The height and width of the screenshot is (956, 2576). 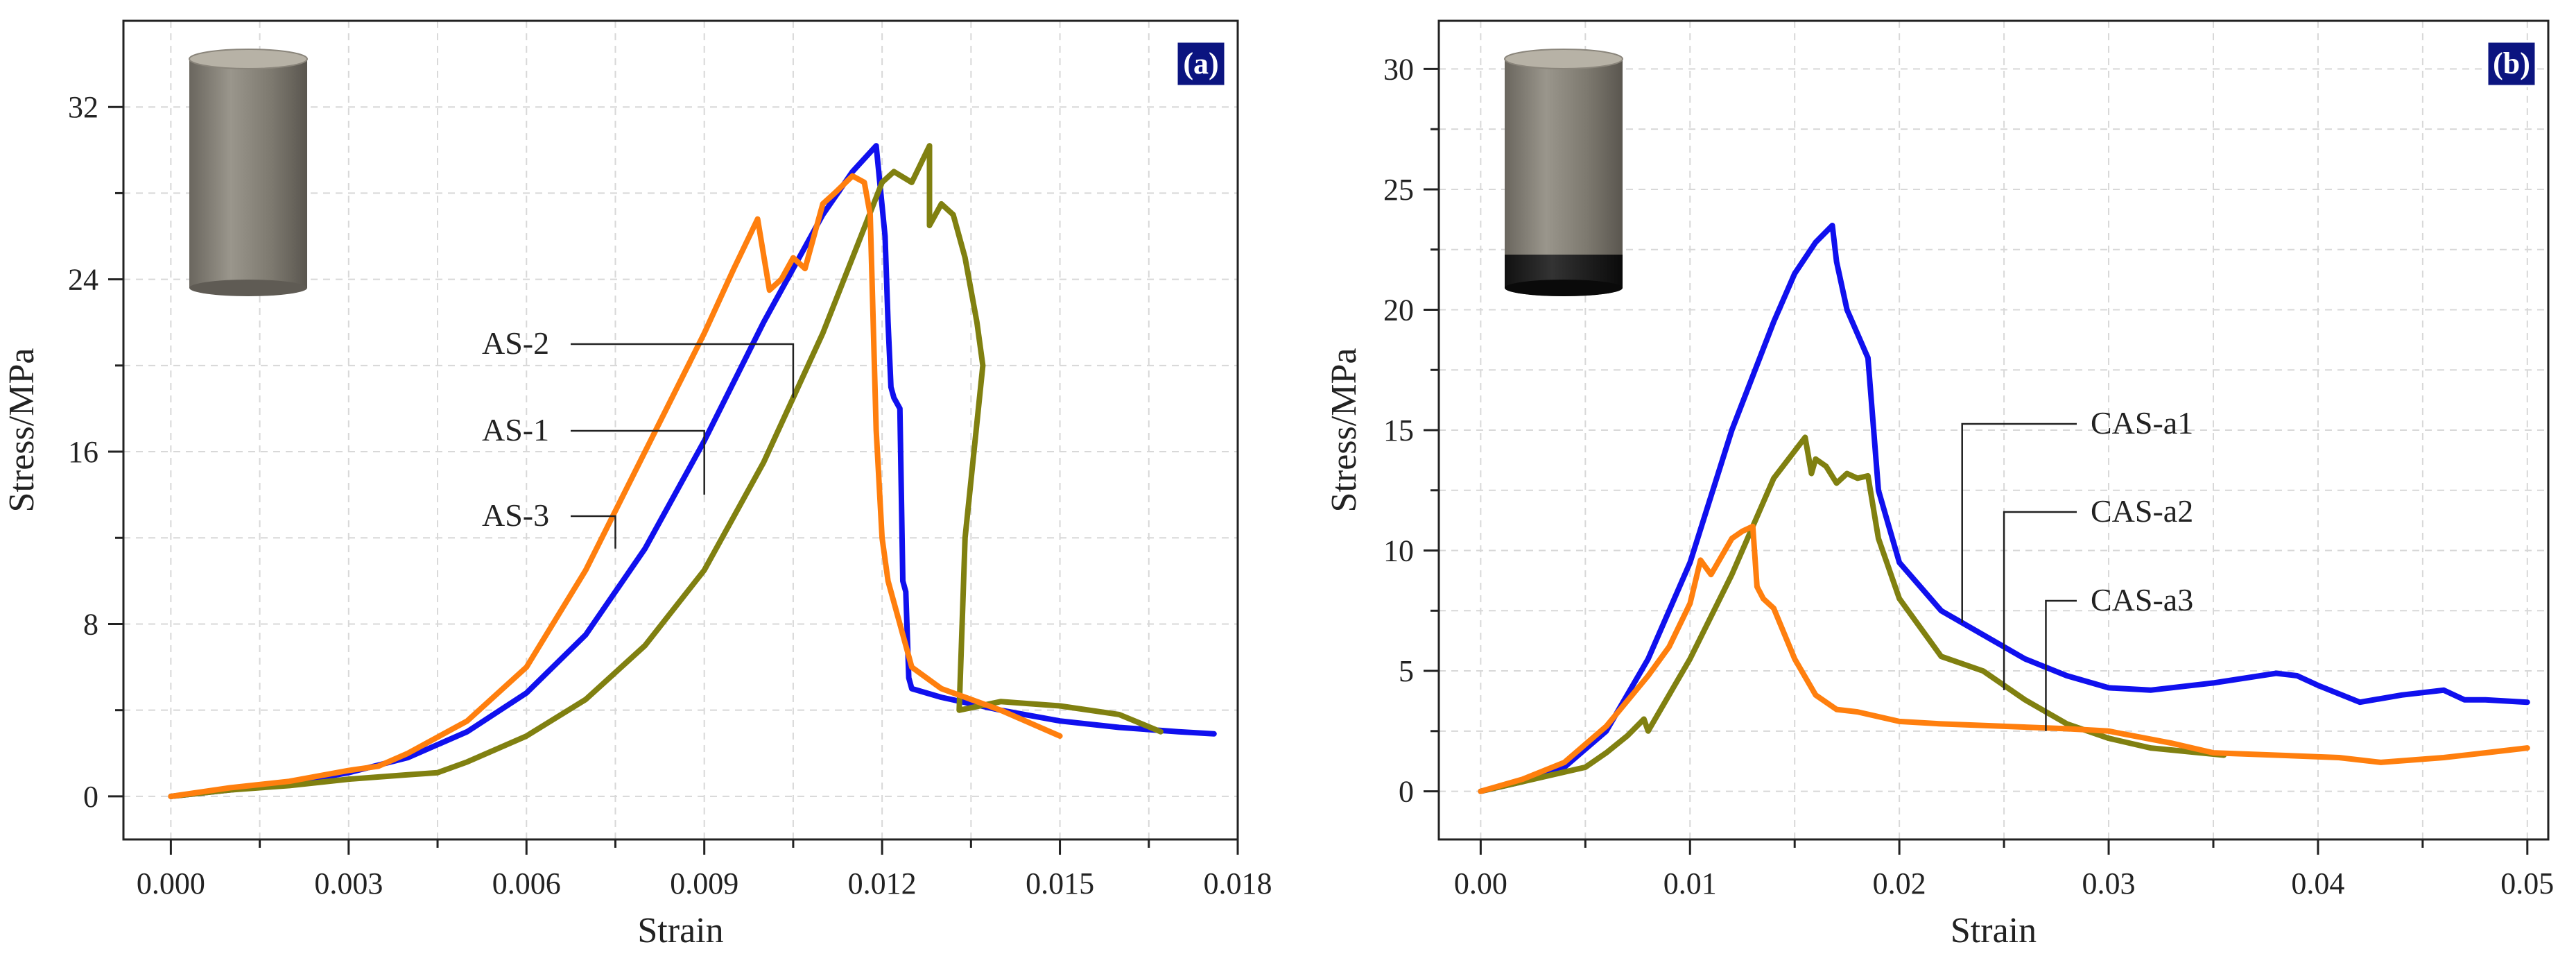 I want to click on x-tick-label: 0.009, so click(x=704, y=883).